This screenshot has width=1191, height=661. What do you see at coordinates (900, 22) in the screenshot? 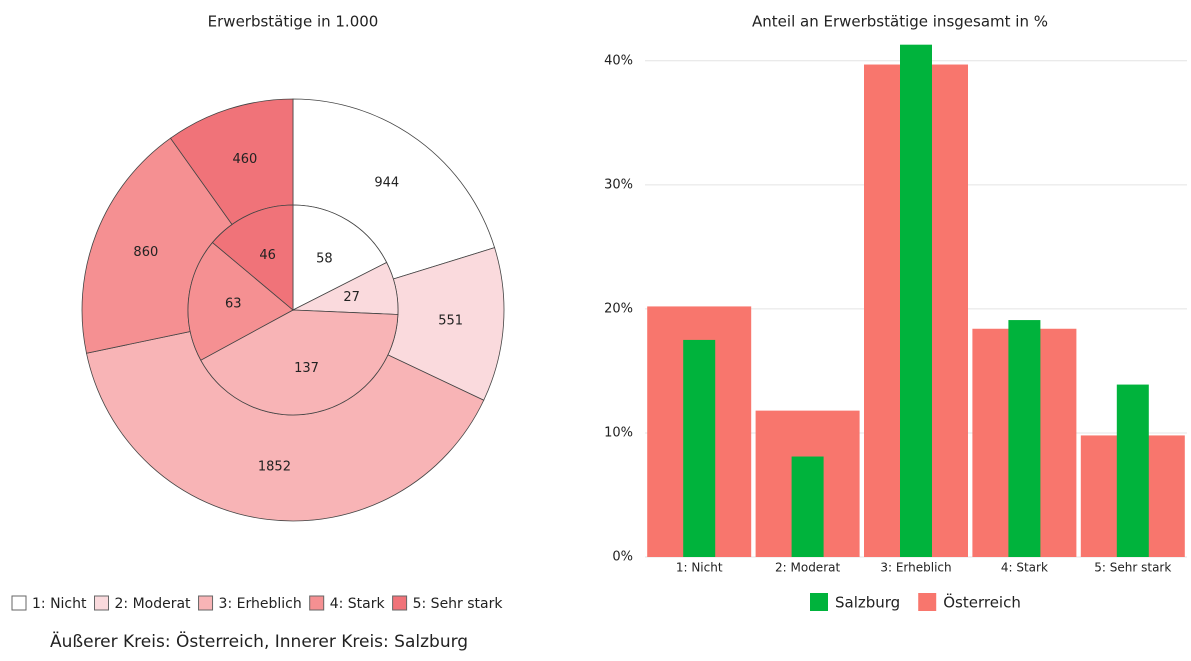
I see `bar-title: Anteil an Erwerbstätige insgesamt in %` at bounding box center [900, 22].